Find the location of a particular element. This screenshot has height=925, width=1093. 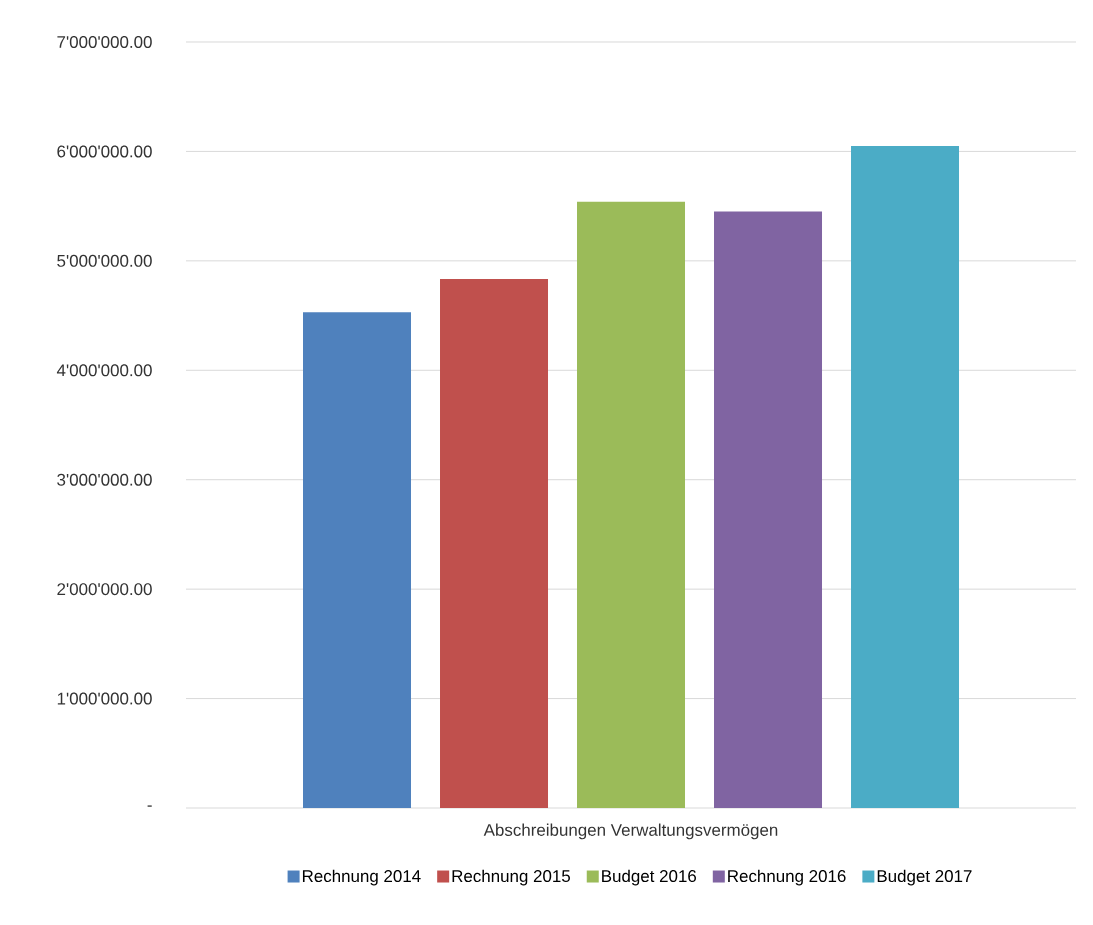

y-tick-label: 4'000'000.00 is located at coordinates (104, 370).